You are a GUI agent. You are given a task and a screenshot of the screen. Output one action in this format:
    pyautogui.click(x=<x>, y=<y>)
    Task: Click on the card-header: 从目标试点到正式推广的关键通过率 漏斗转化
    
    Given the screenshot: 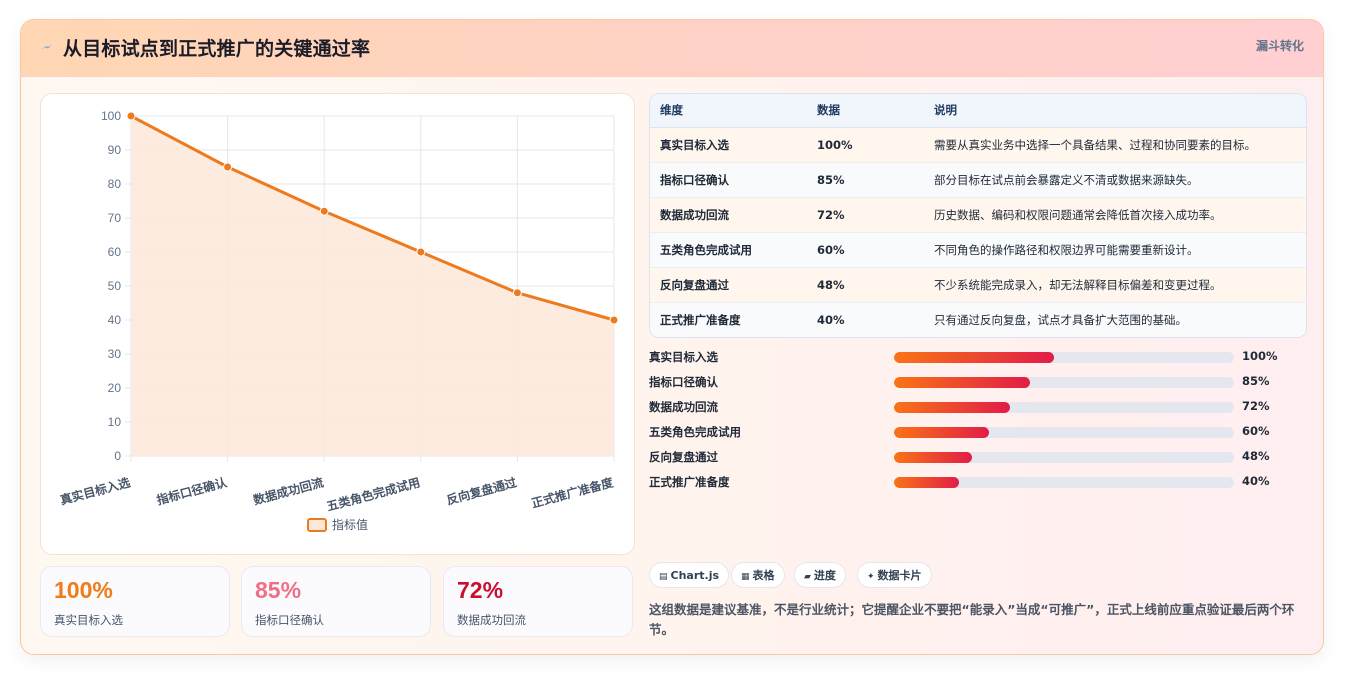 What is the action you would take?
    pyautogui.click(x=672, y=48)
    